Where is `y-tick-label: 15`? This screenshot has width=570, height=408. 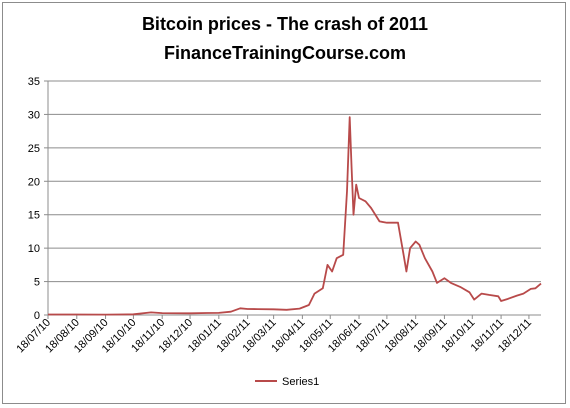
y-tick-label: 15 is located at coordinates (34, 216).